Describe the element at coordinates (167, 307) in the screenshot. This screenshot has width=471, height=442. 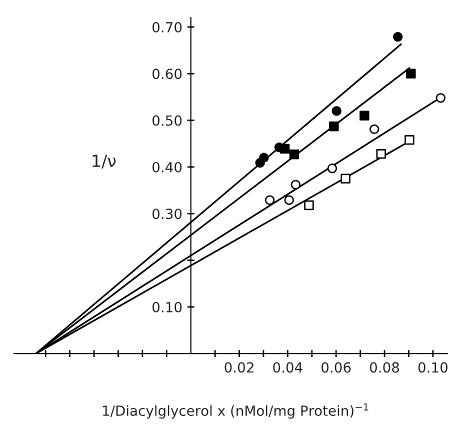
I see `y-tick-label: 0.10` at that location.